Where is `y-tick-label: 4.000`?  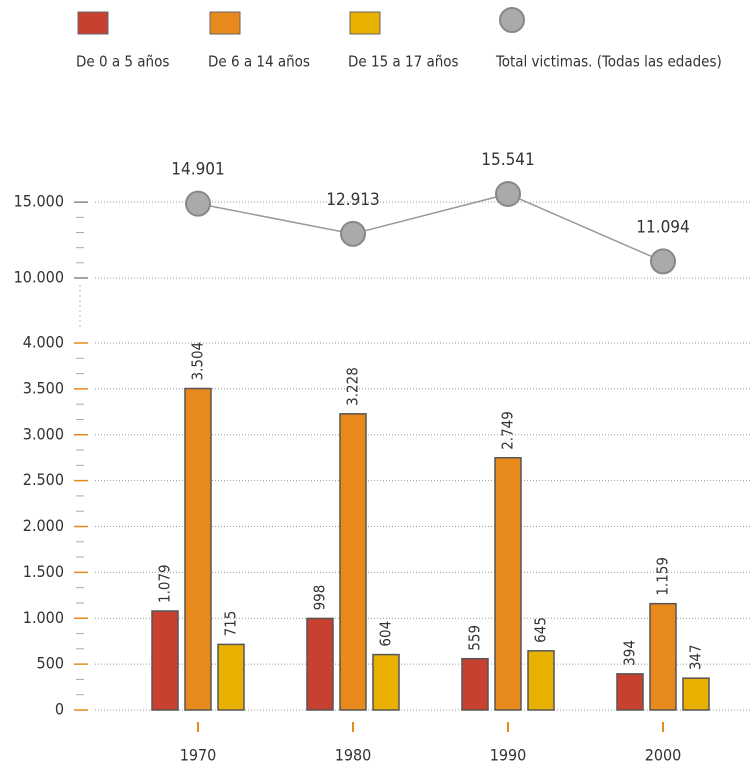
y-tick-label: 4.000 is located at coordinates (43, 342).